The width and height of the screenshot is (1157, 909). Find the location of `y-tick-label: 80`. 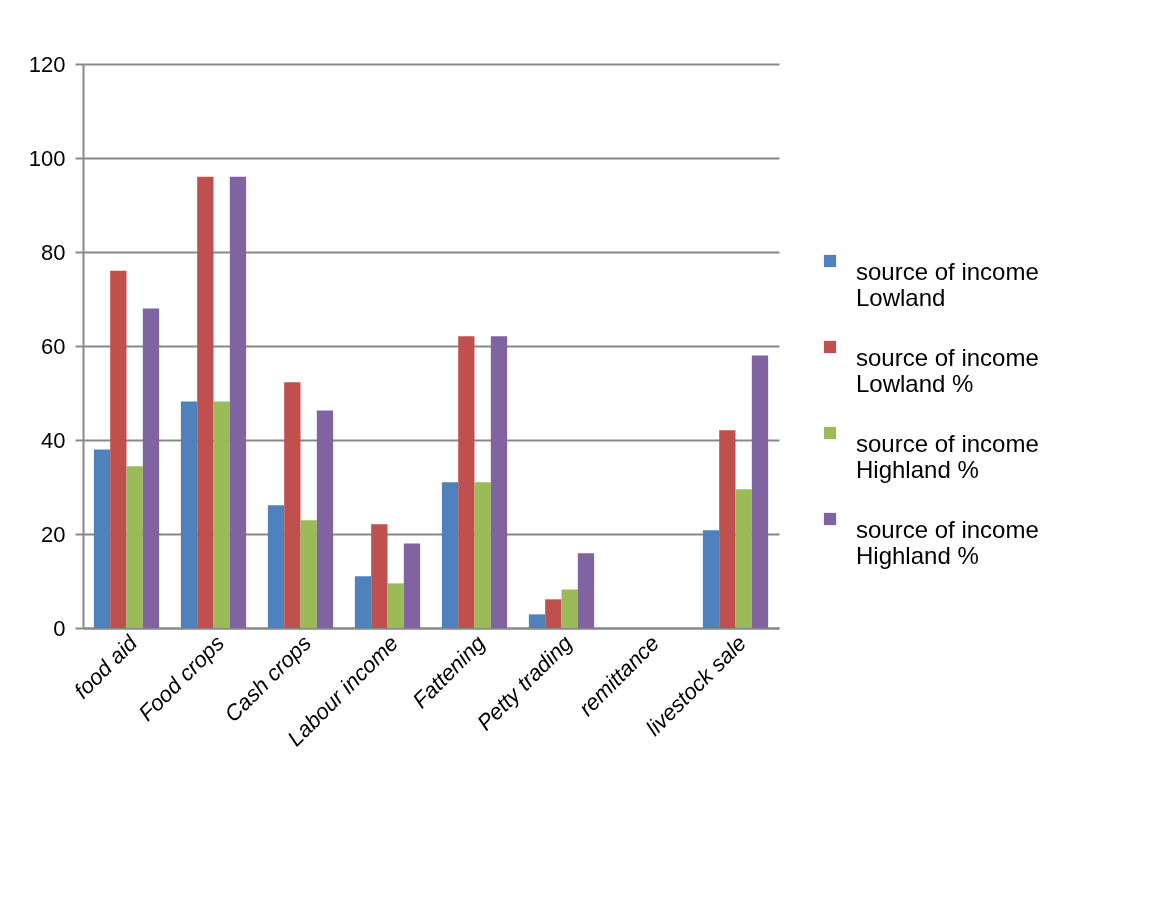

y-tick-label: 80 is located at coordinates (53, 252).